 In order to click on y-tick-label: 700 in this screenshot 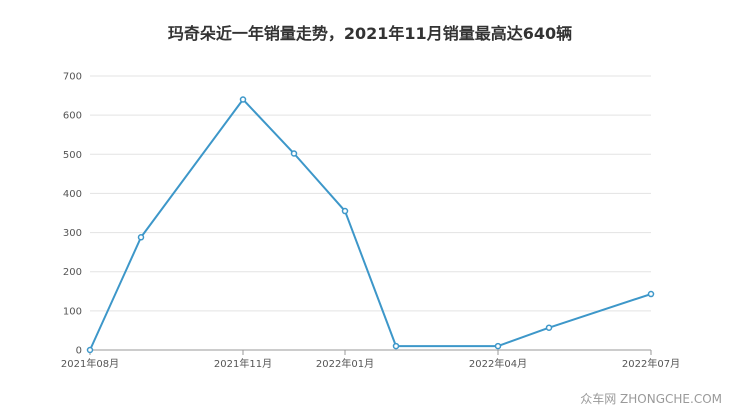, I will do `click(72, 77)`.